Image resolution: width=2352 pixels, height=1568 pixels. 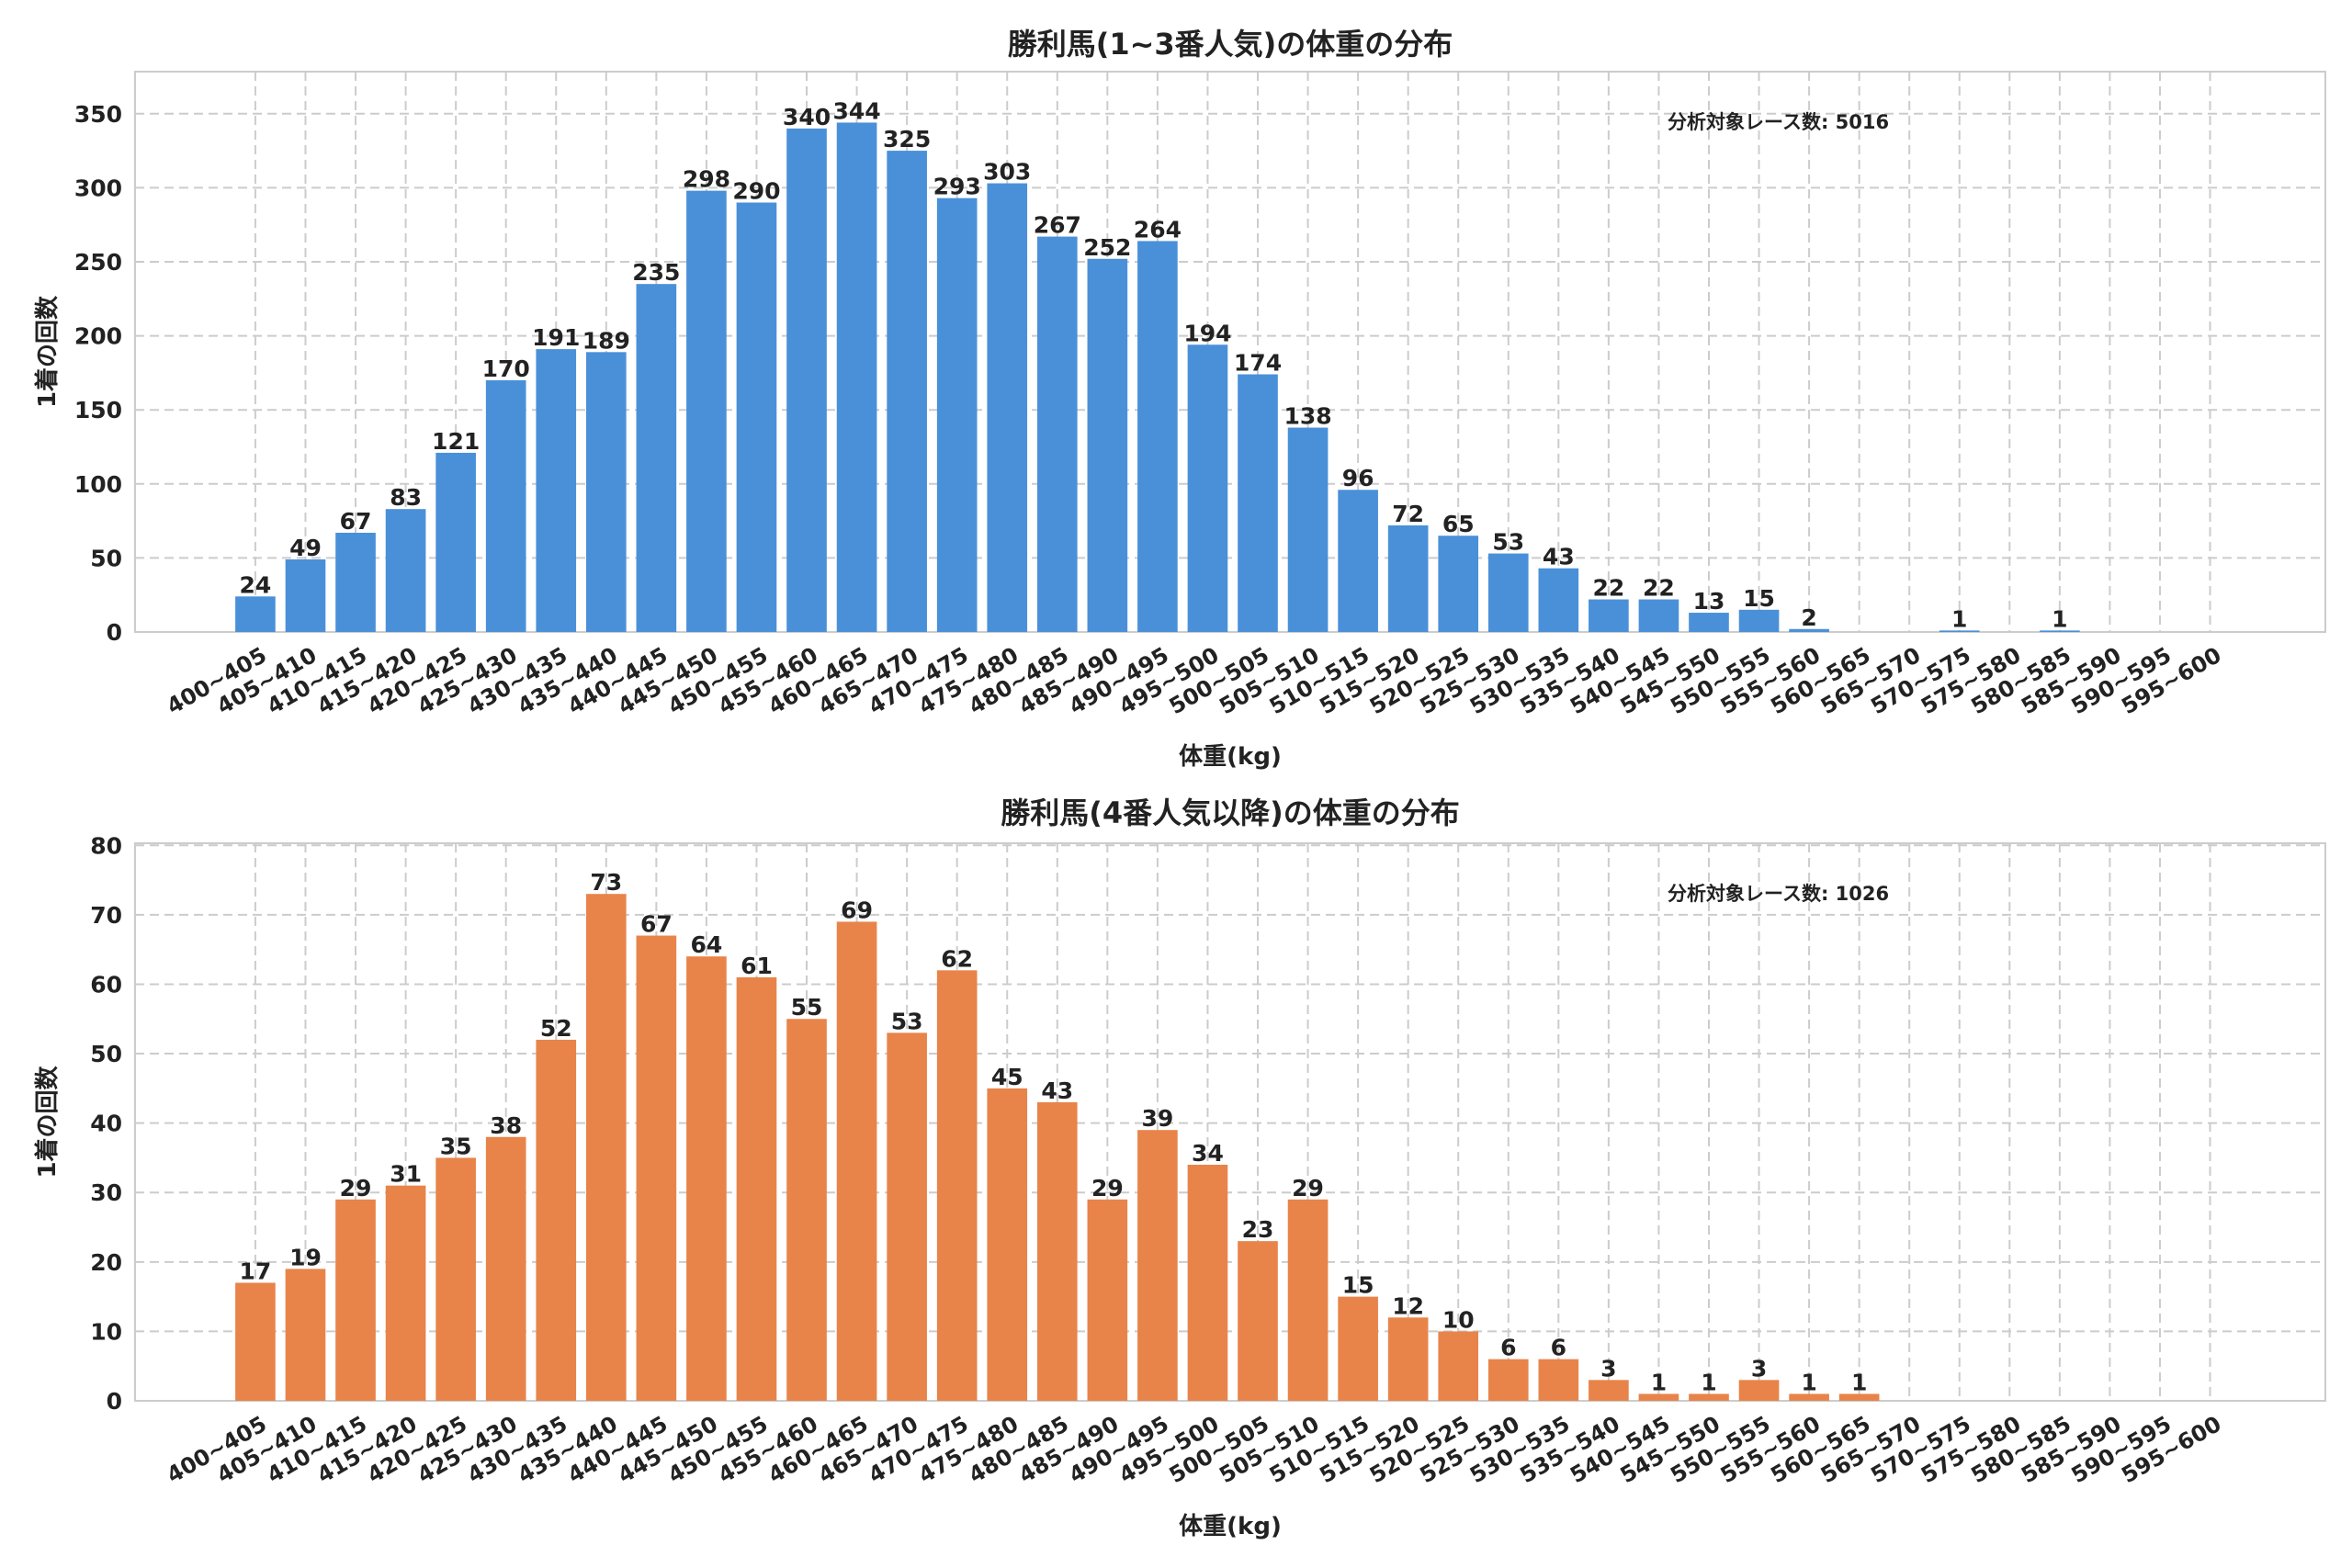 What do you see at coordinates (106, 1331) in the screenshot?
I see `y-tick-label: 10` at bounding box center [106, 1331].